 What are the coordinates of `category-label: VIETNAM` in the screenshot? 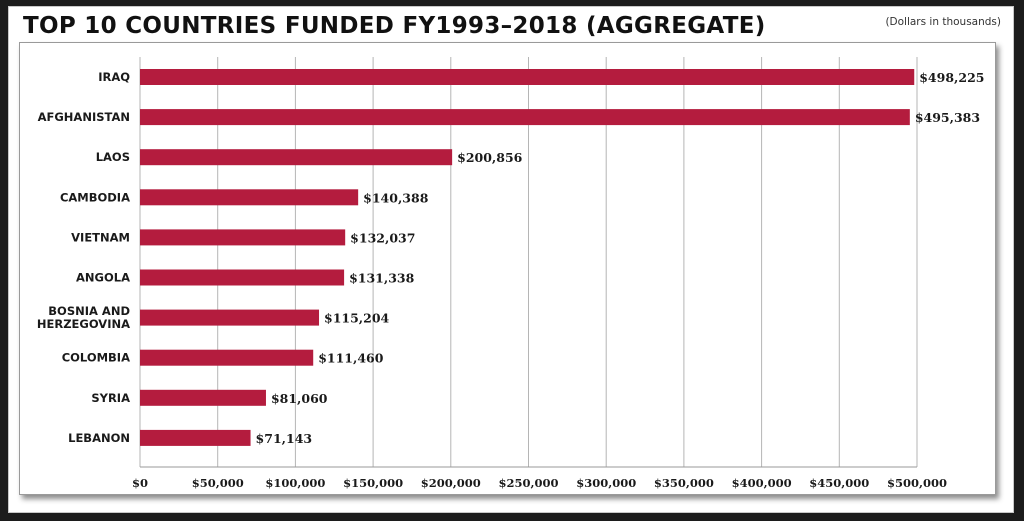 It's located at (100, 237).